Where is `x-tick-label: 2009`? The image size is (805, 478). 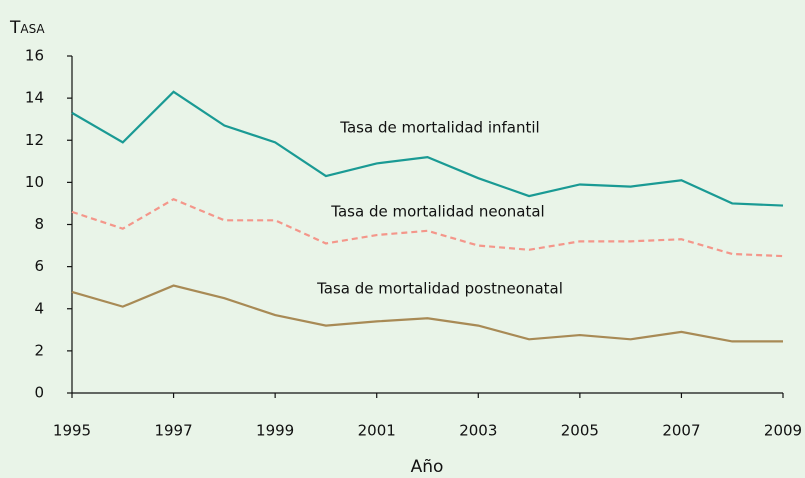 x-tick-label: 2009 is located at coordinates (783, 431).